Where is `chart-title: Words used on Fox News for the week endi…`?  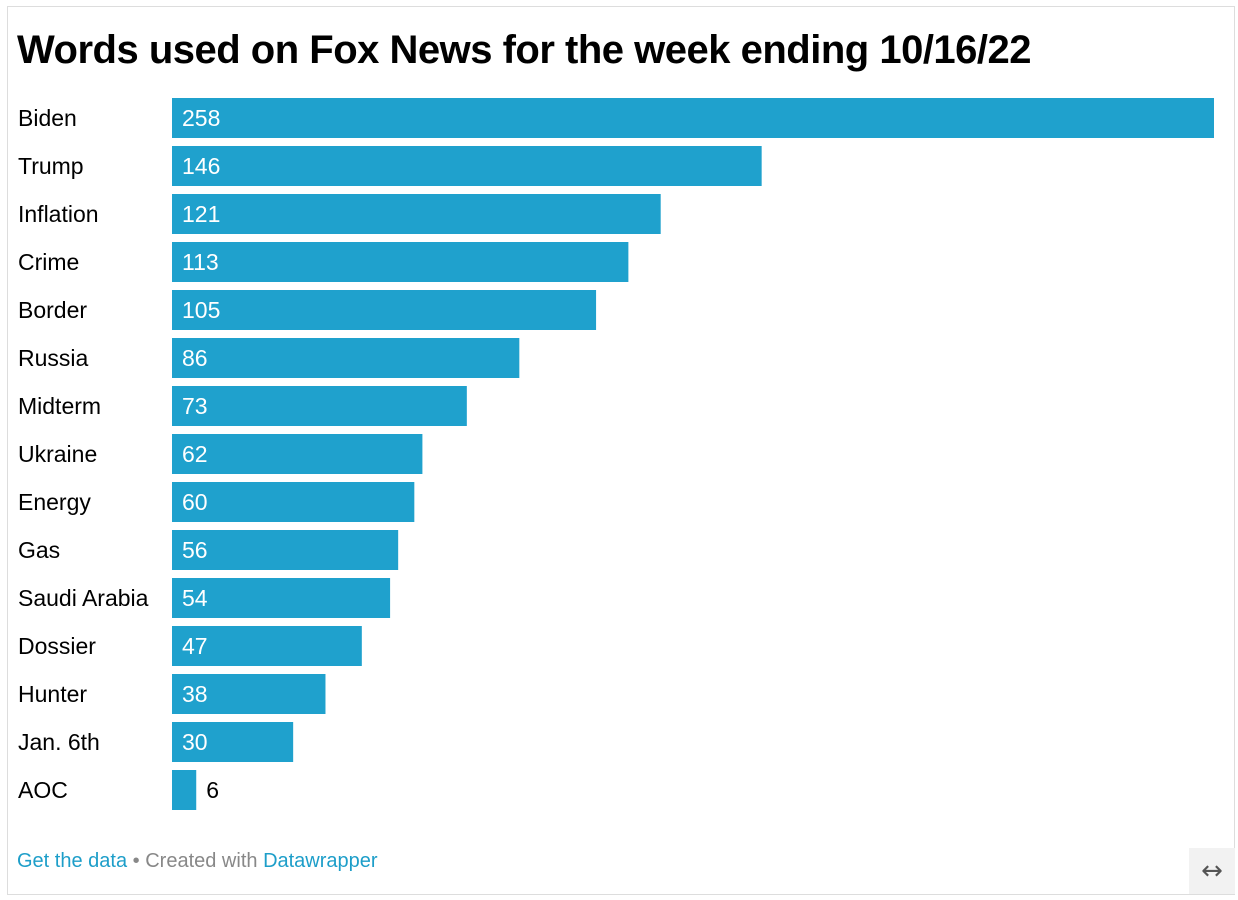
chart-title: Words used on Fox News for the week endi… is located at coordinates (524, 50).